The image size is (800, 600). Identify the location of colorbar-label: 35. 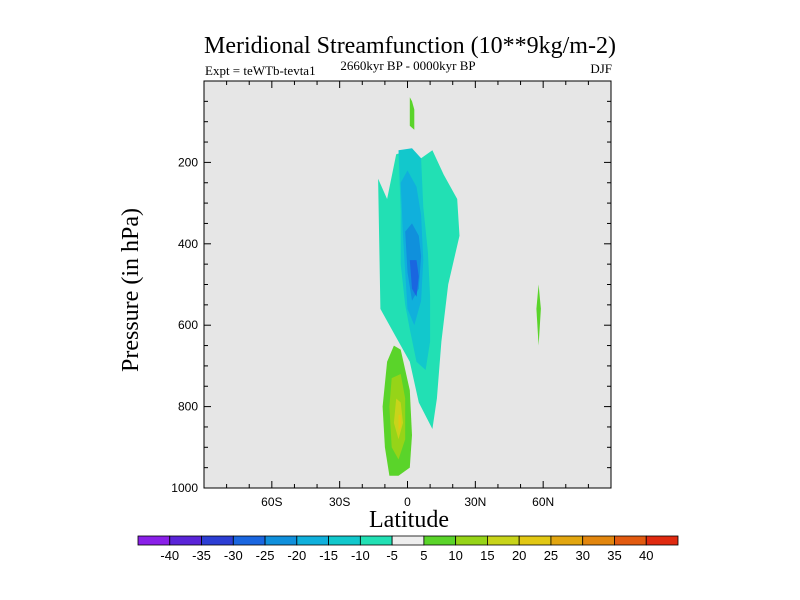
(614, 555).